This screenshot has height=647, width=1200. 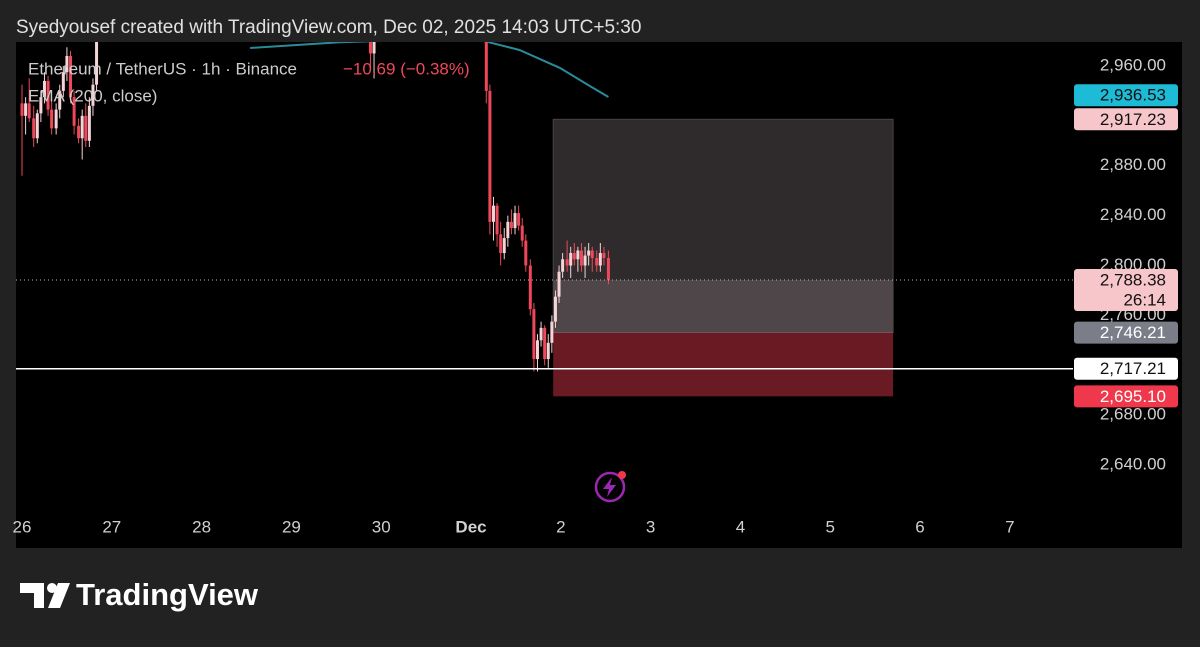 I want to click on position-open-zone, so click(x=723, y=306).